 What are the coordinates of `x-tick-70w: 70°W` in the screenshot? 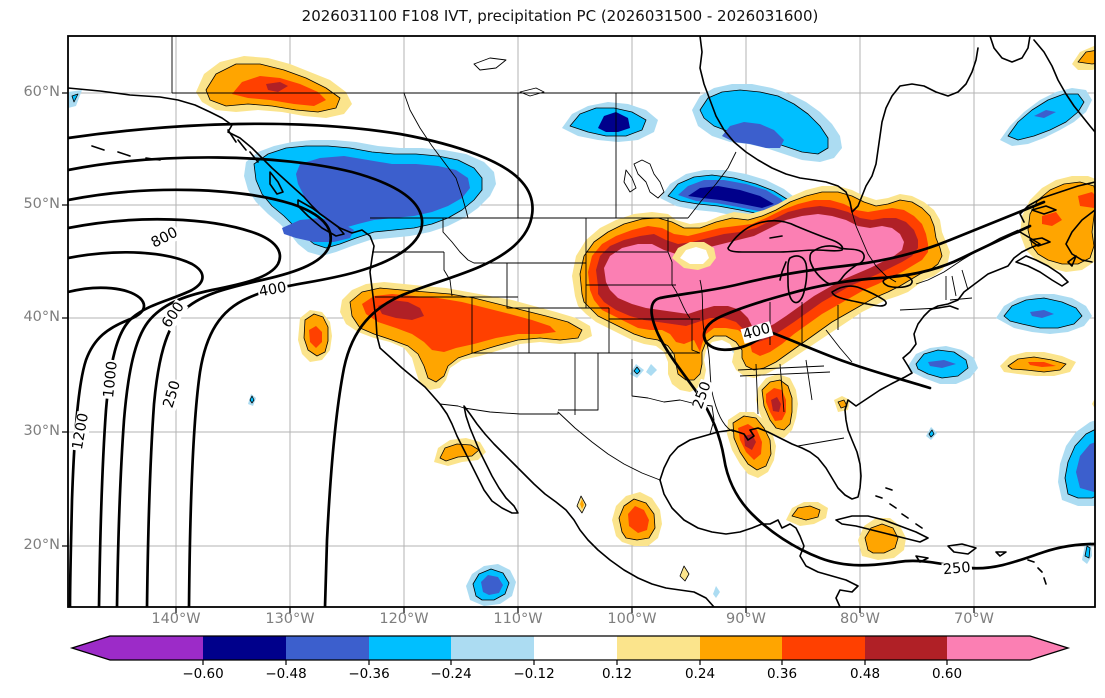 It's located at (974, 619).